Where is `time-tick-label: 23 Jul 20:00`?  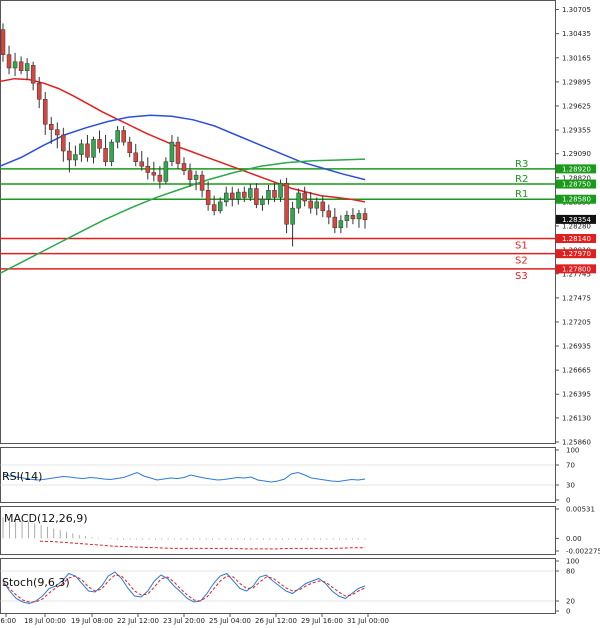 time-tick-label: 23 Jul 20:00 is located at coordinates (184, 621).